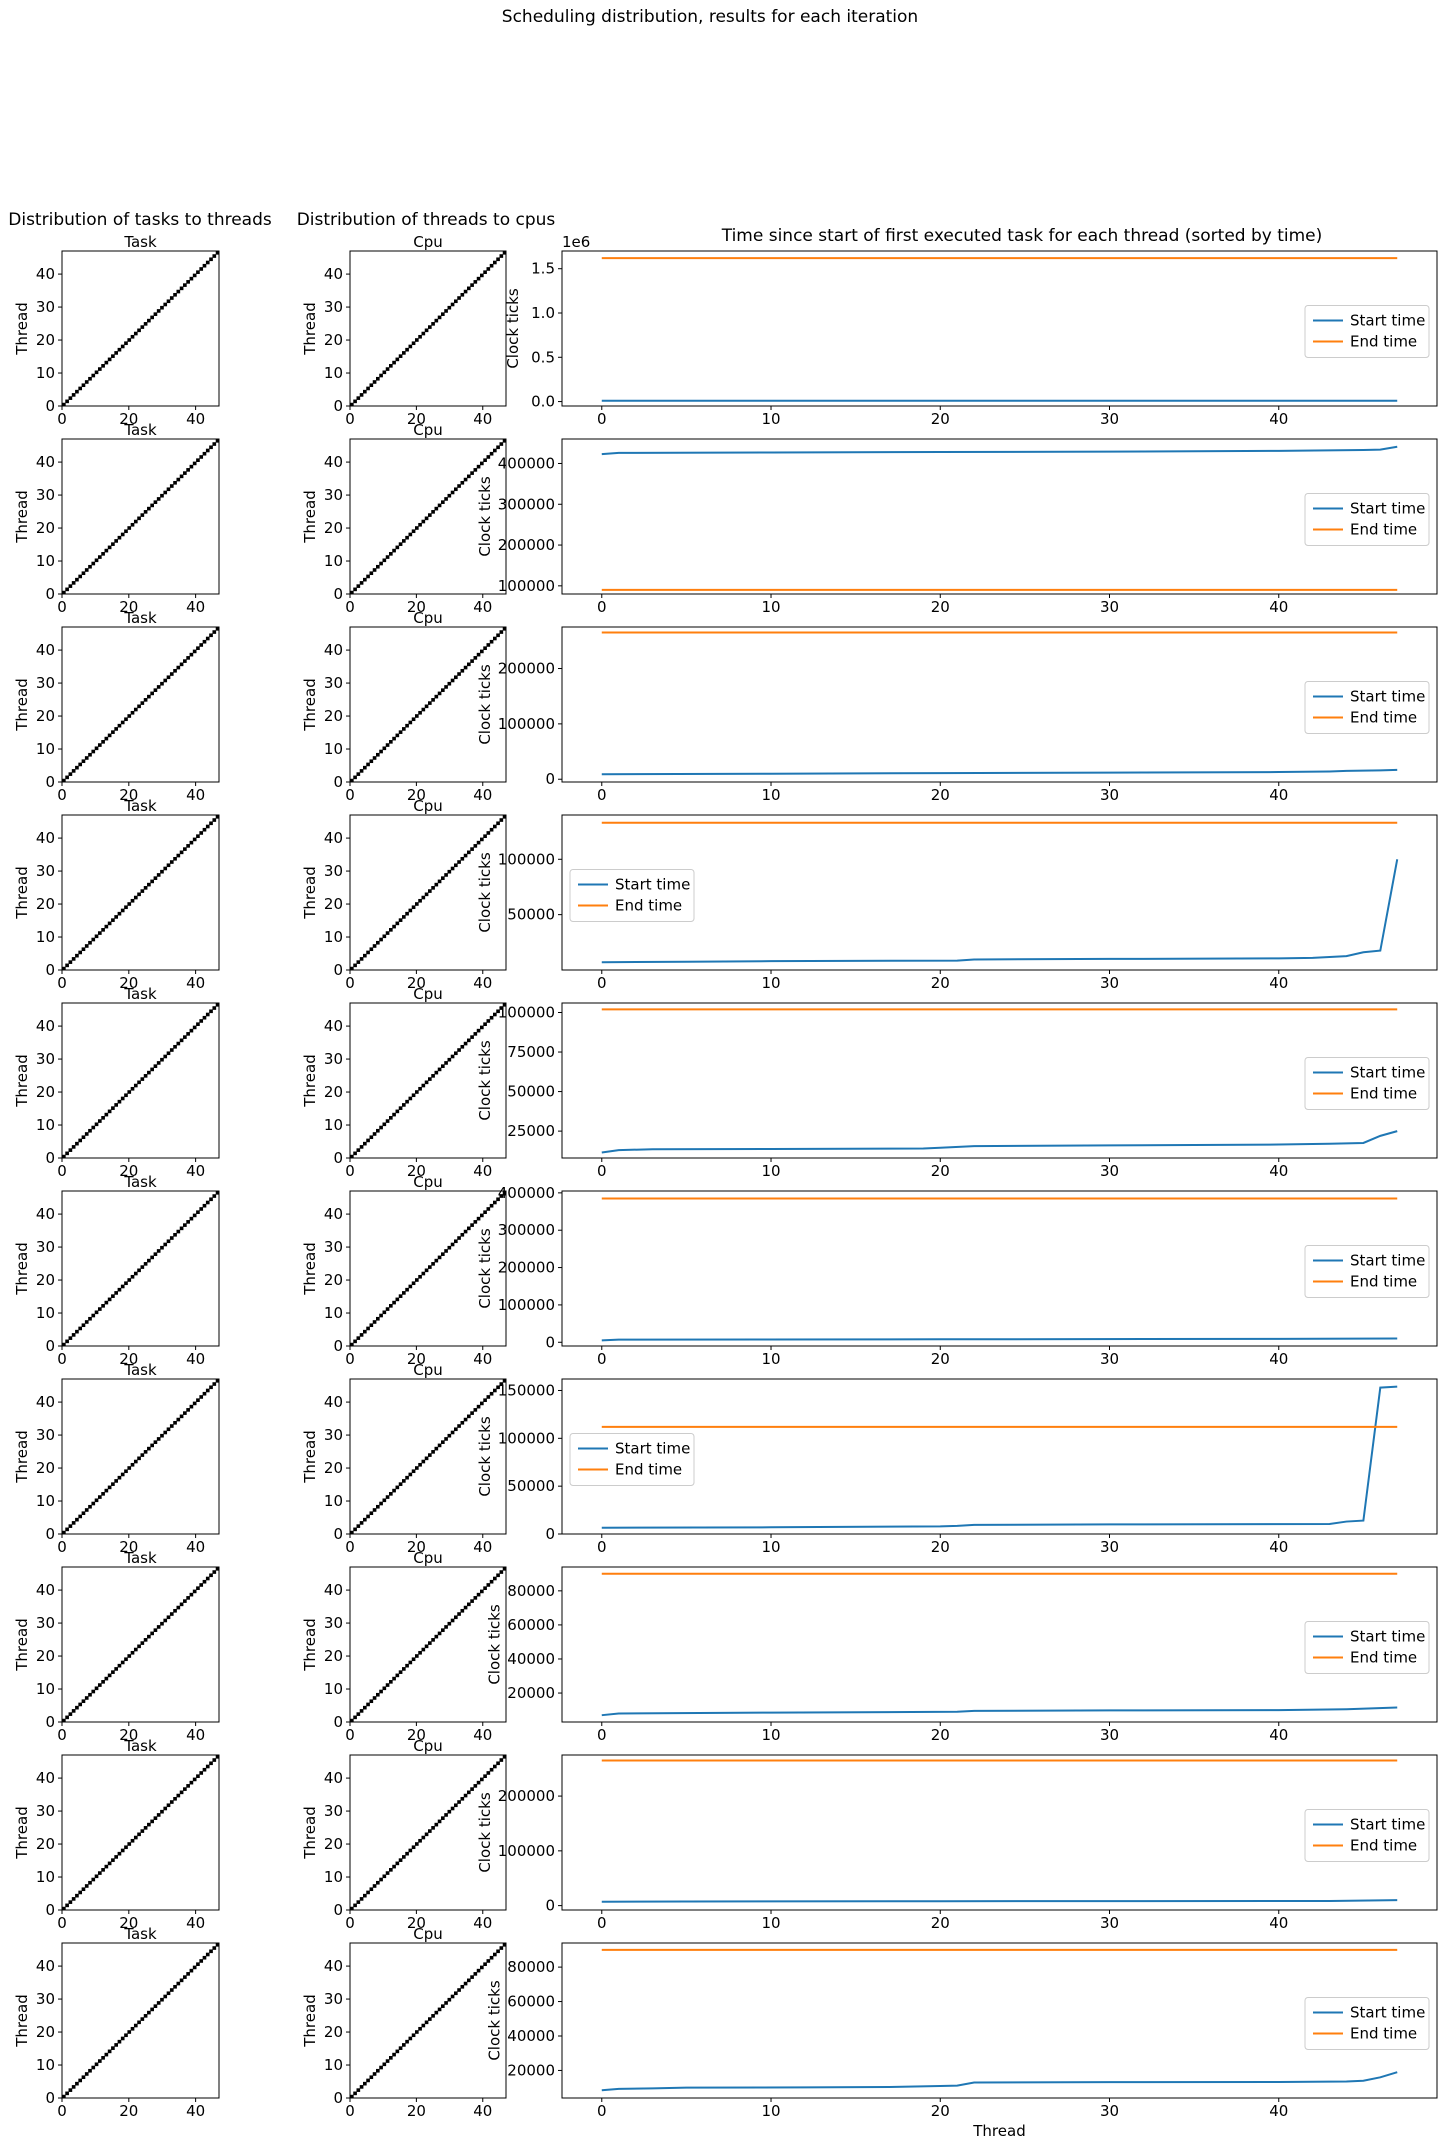 This screenshot has width=1441, height=2151. I want to click on time-row-4-xtick-label: 0, so click(602, 1171).